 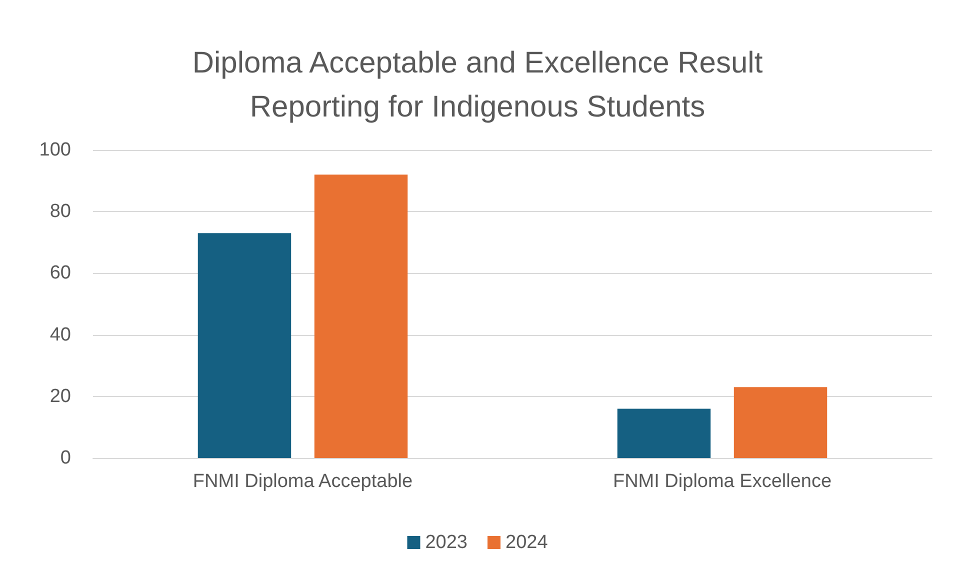 I want to click on x-tick-label: FNMI Diploma Excellence, so click(x=722, y=481).